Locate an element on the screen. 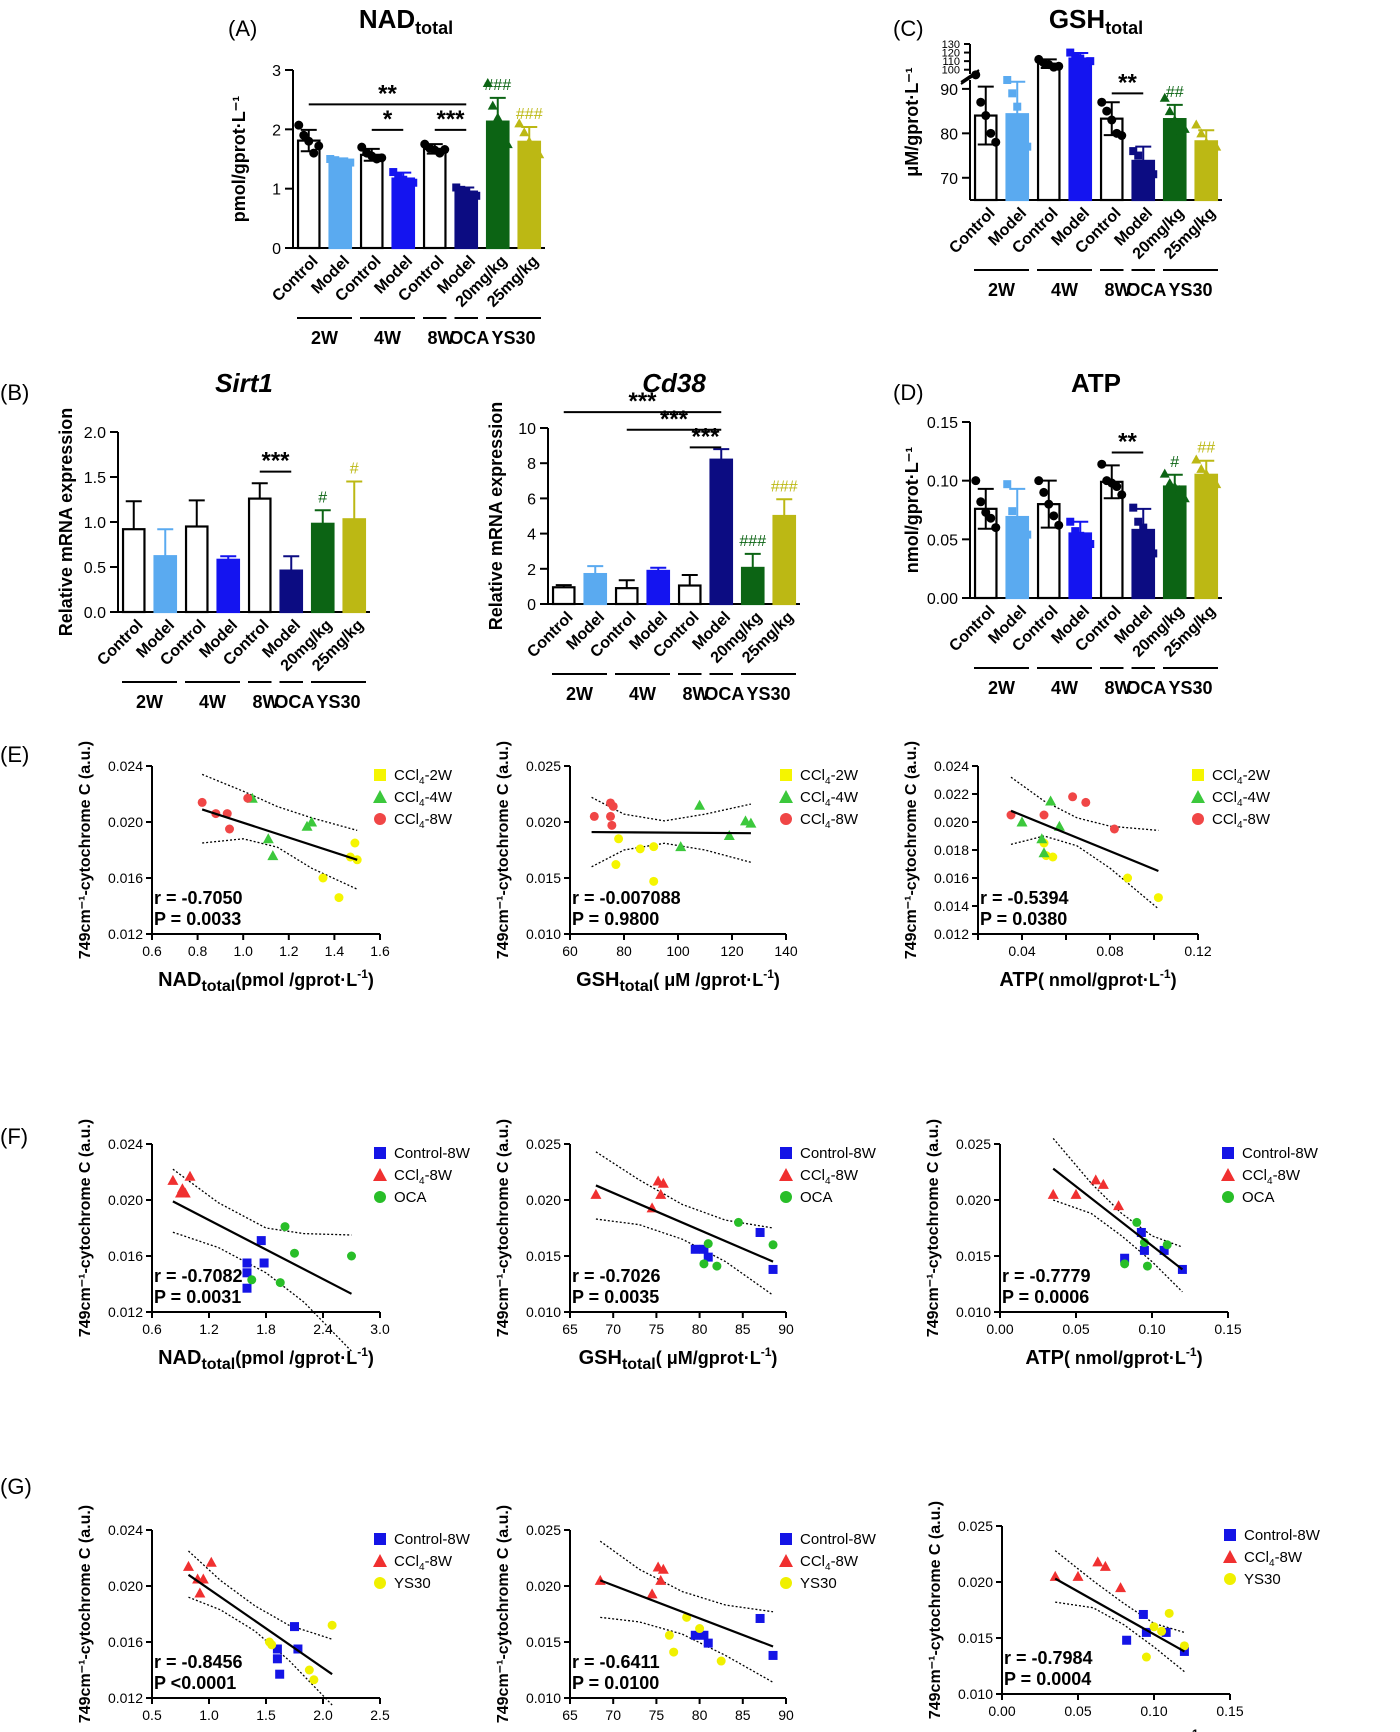  x-tick-label: 0.8 is located at coordinates (198, 951).